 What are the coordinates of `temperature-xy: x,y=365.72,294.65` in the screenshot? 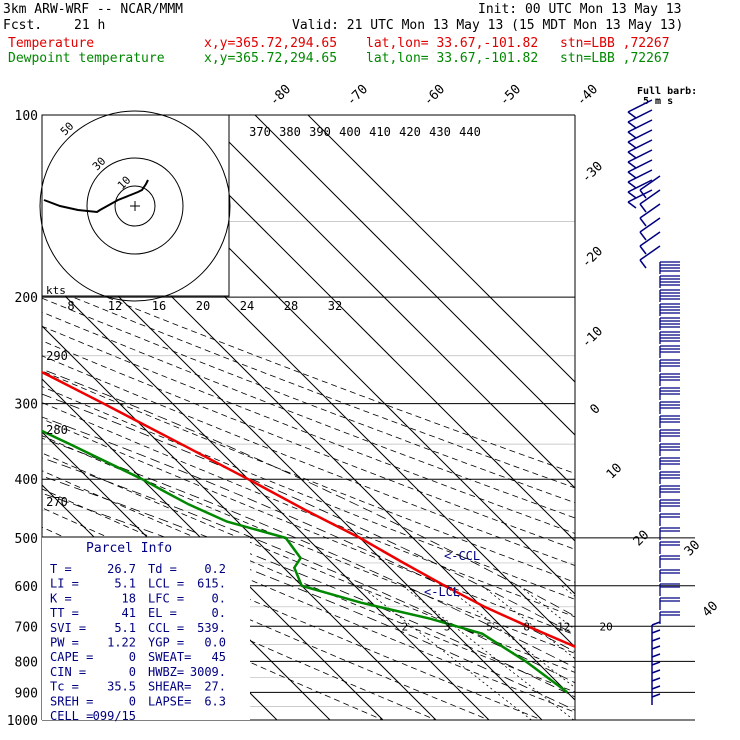 It's located at (271, 43).